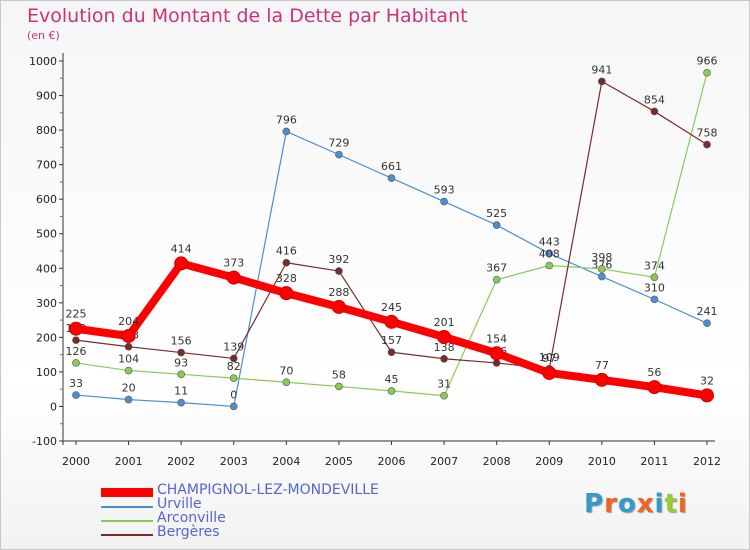 This screenshot has width=750, height=550. What do you see at coordinates (128, 359) in the screenshot?
I see `data-label: 104` at bounding box center [128, 359].